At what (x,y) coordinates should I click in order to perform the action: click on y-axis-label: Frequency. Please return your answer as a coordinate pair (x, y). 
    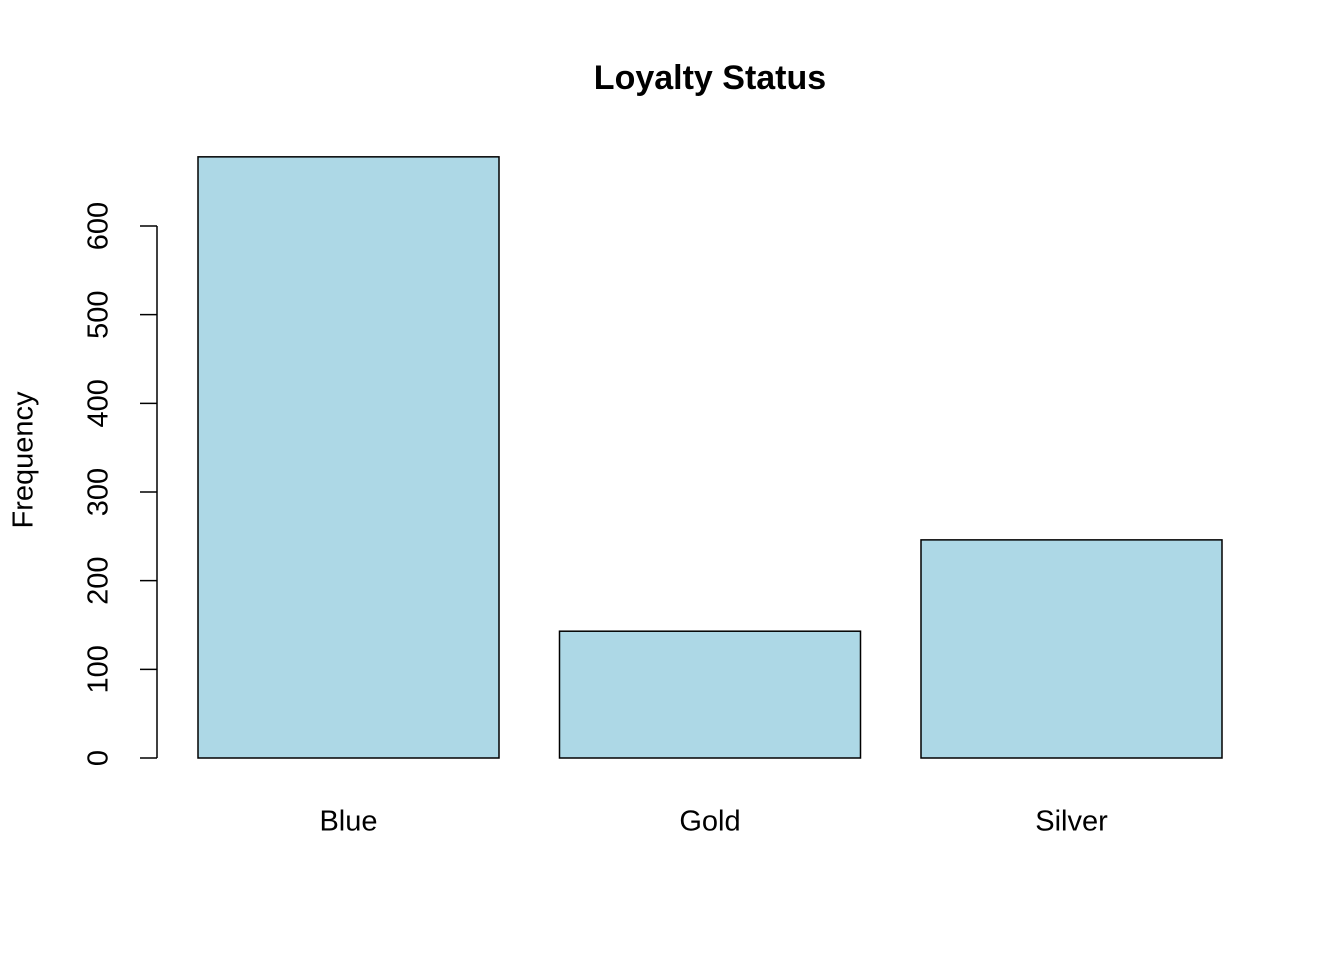
    Looking at the image, I should click on (24, 460).